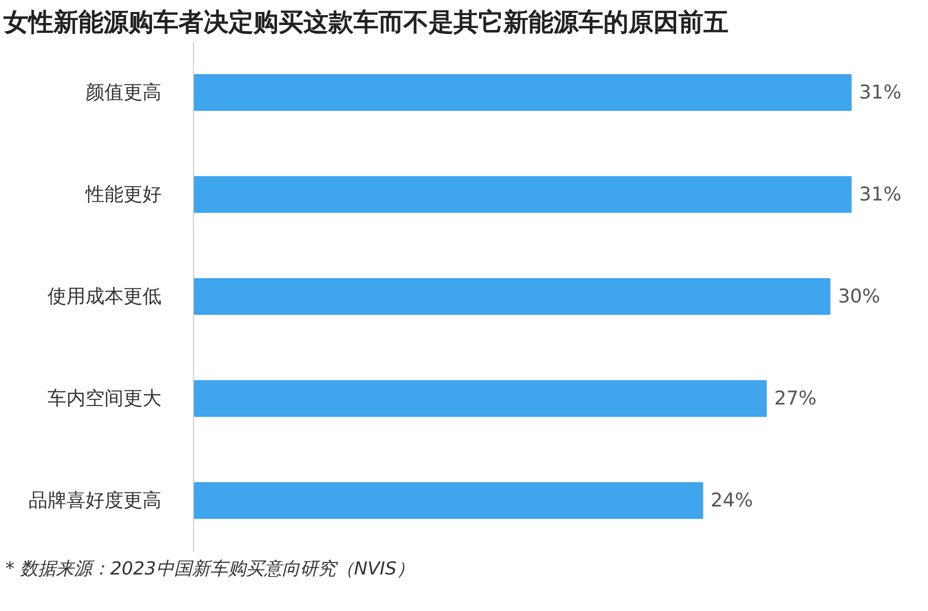  What do you see at coordinates (731, 501) in the screenshot?
I see `data-label: 24%` at bounding box center [731, 501].